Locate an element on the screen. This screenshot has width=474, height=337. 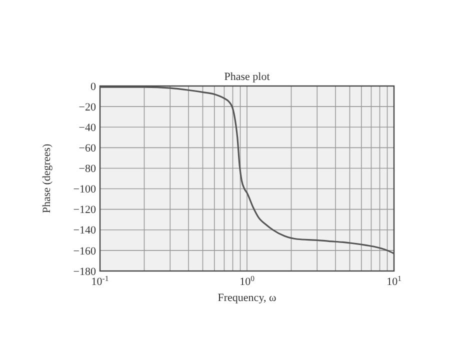
y-tick-label: −100 is located at coordinates (84, 190).